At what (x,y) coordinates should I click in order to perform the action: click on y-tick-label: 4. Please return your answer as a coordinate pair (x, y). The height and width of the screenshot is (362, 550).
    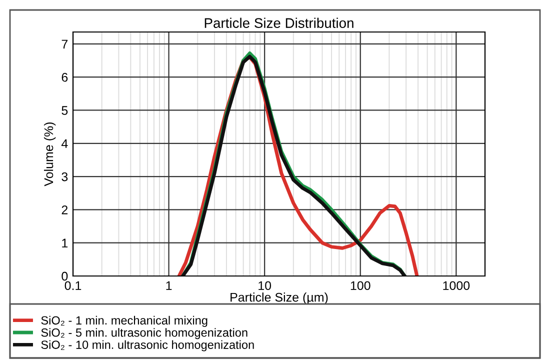
    Looking at the image, I should click on (64, 143).